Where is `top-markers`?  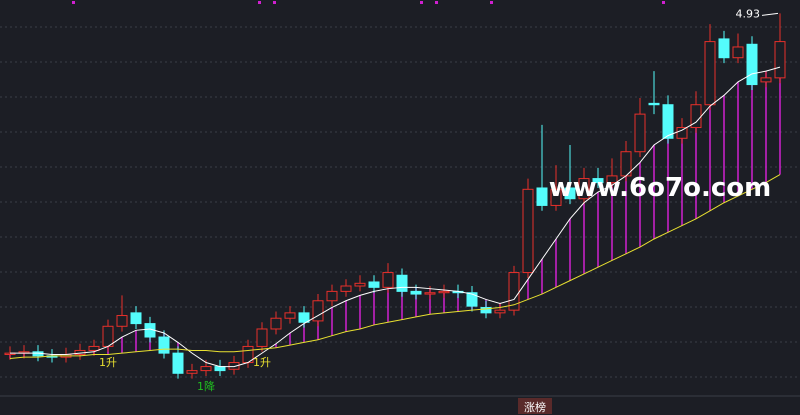 top-markers is located at coordinates (368, 2).